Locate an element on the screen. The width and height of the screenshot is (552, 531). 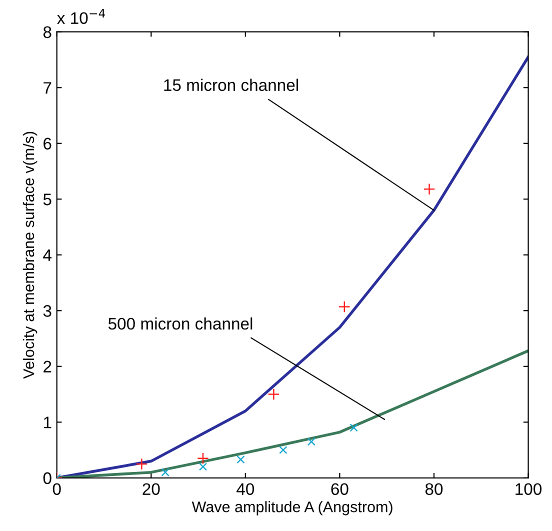
y-axis-title: Velocity at membrane surface v(m/s) is located at coordinates (30, 255).